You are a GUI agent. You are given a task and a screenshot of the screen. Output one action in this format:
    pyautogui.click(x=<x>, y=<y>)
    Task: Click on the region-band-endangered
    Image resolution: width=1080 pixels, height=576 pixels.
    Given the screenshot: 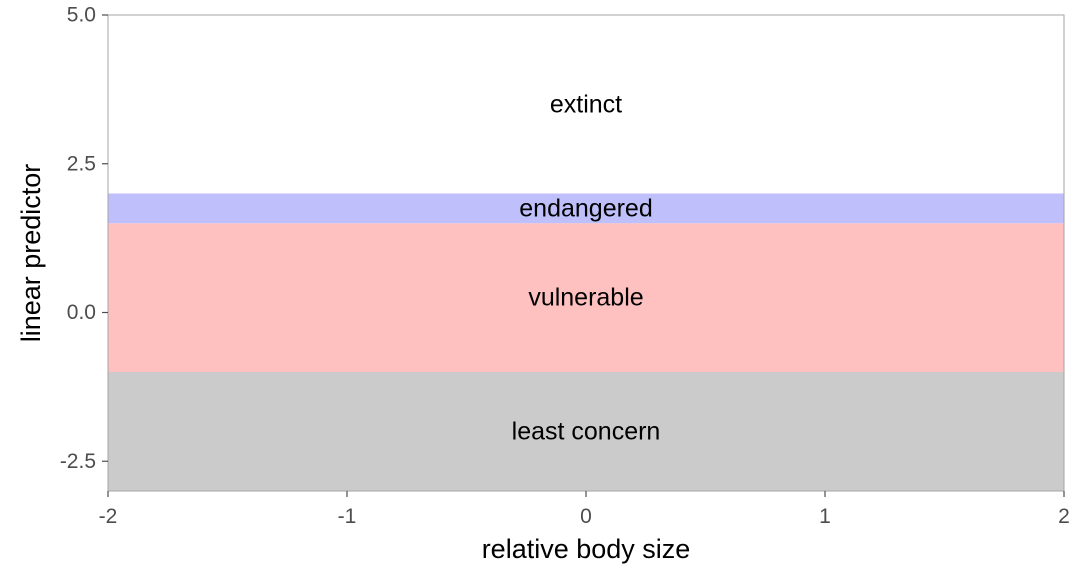 What is the action you would take?
    pyautogui.click(x=586, y=208)
    